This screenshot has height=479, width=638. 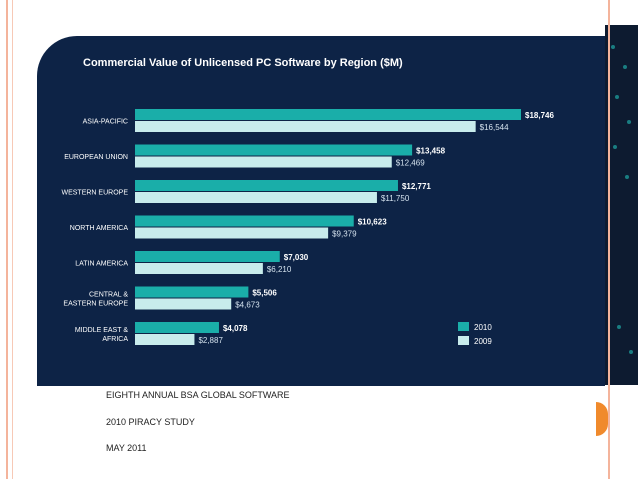 What do you see at coordinates (7, 239) in the screenshot?
I see `slide-left-rule` at bounding box center [7, 239].